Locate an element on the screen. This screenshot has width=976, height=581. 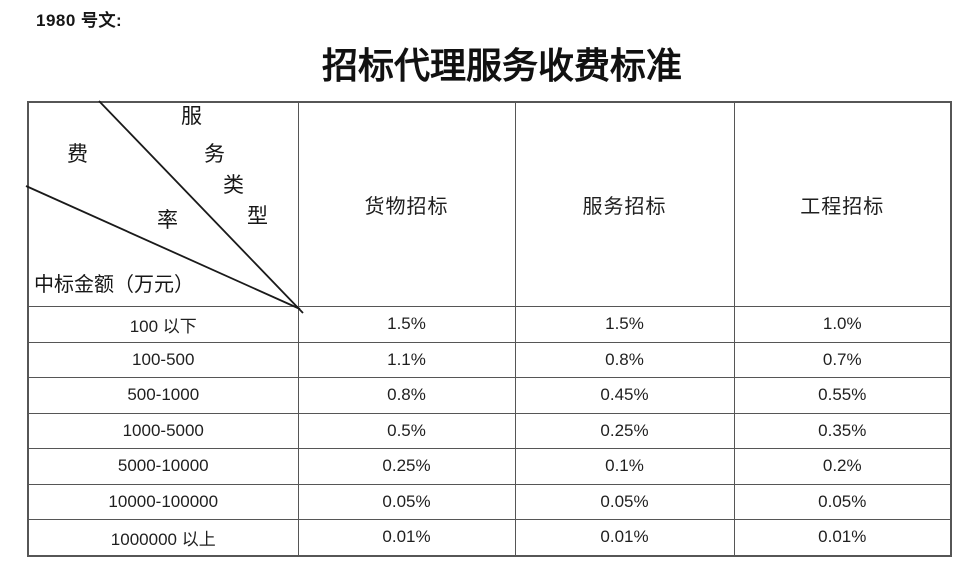
goods-fee-cell: 0.8% is located at coordinates (406, 395).